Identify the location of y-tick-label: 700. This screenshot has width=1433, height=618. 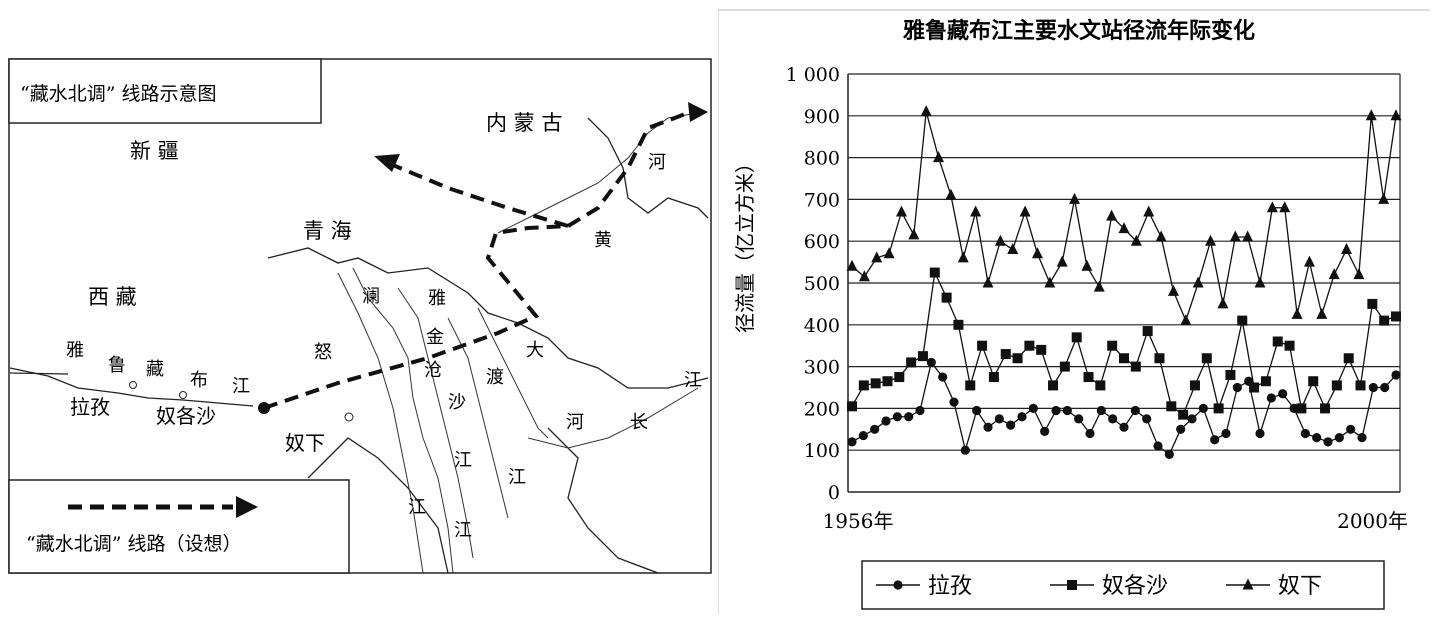
(822, 200).